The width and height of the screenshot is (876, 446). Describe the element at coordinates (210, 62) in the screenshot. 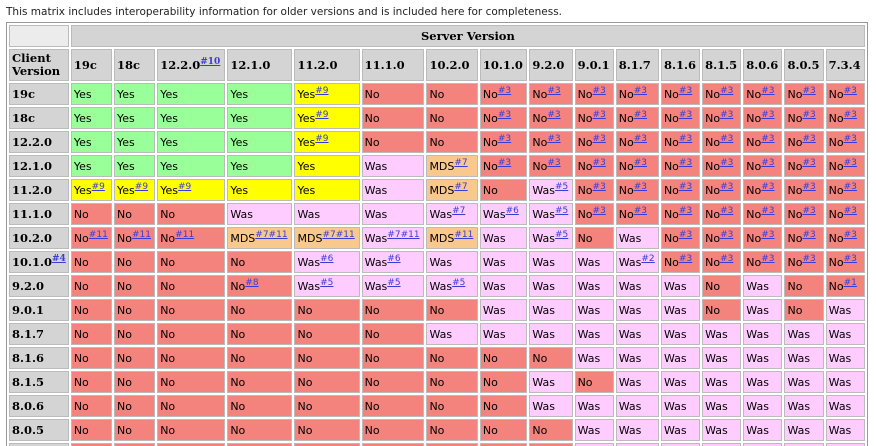

I see `note-link: #10` at that location.